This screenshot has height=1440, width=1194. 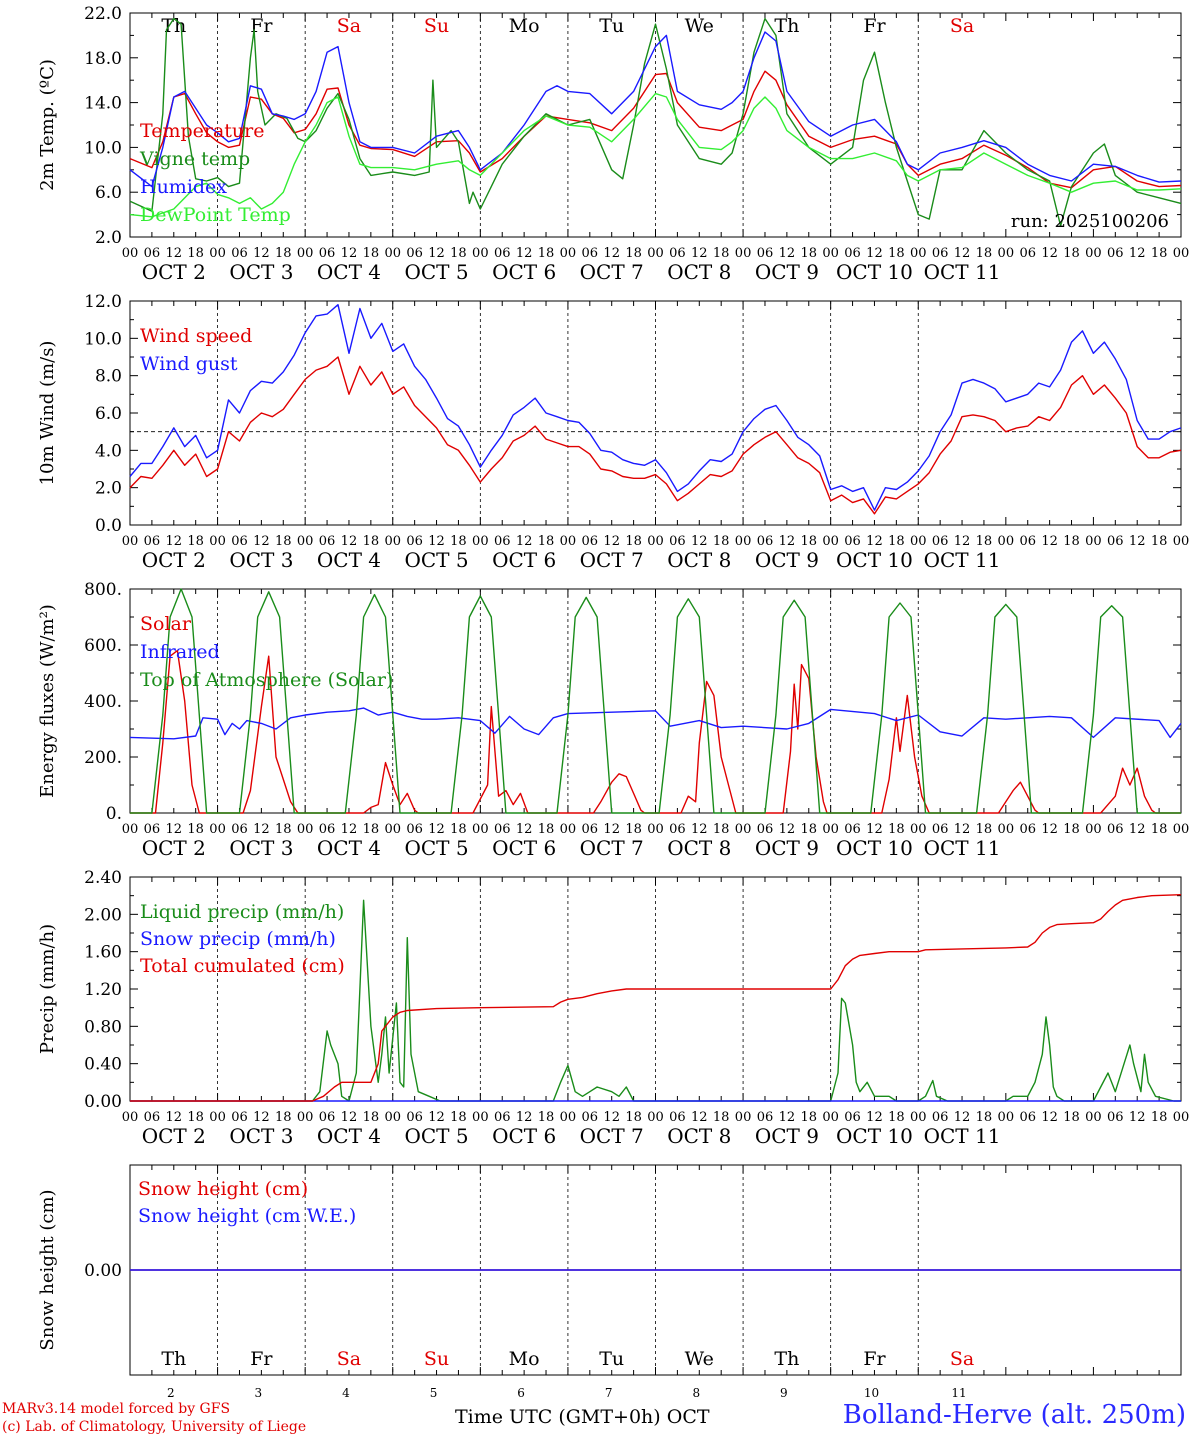 I want to click on y-tick-label: 4.0, so click(x=108, y=451).